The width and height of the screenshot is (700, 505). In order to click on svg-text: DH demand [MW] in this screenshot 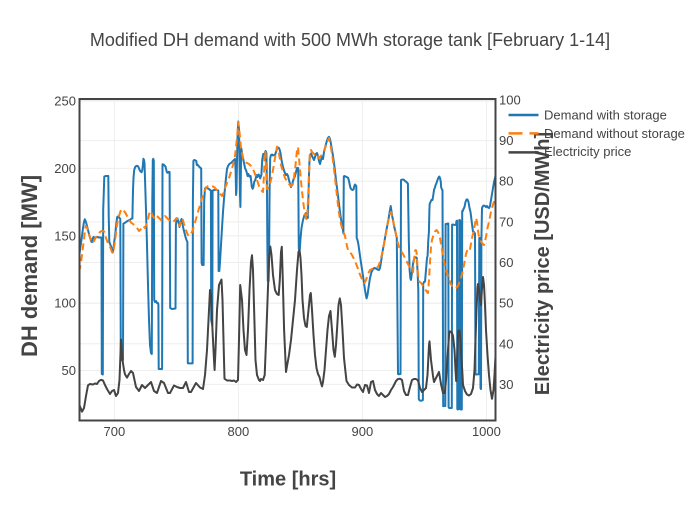, I will do `click(29, 266)`.